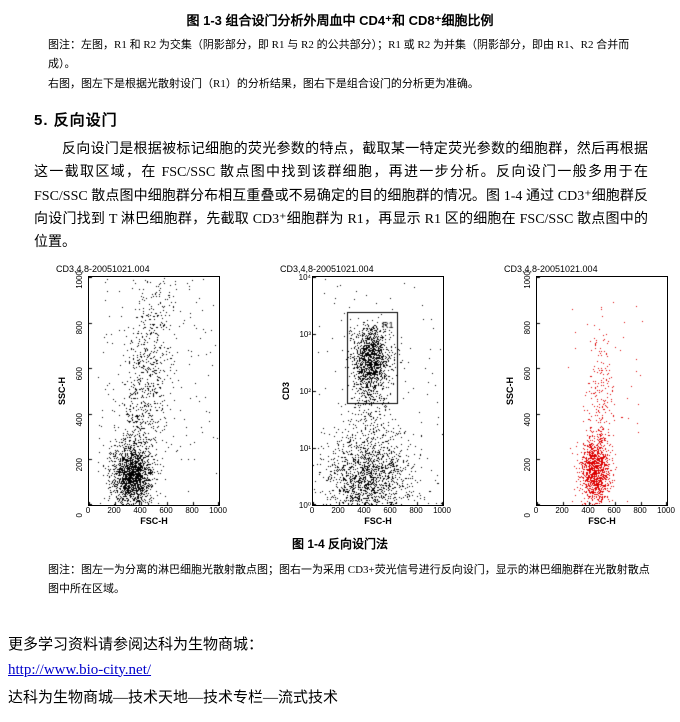  Describe the element at coordinates (304, 278) in the screenshot. I see `y-tick-label: 10⁴` at that location.